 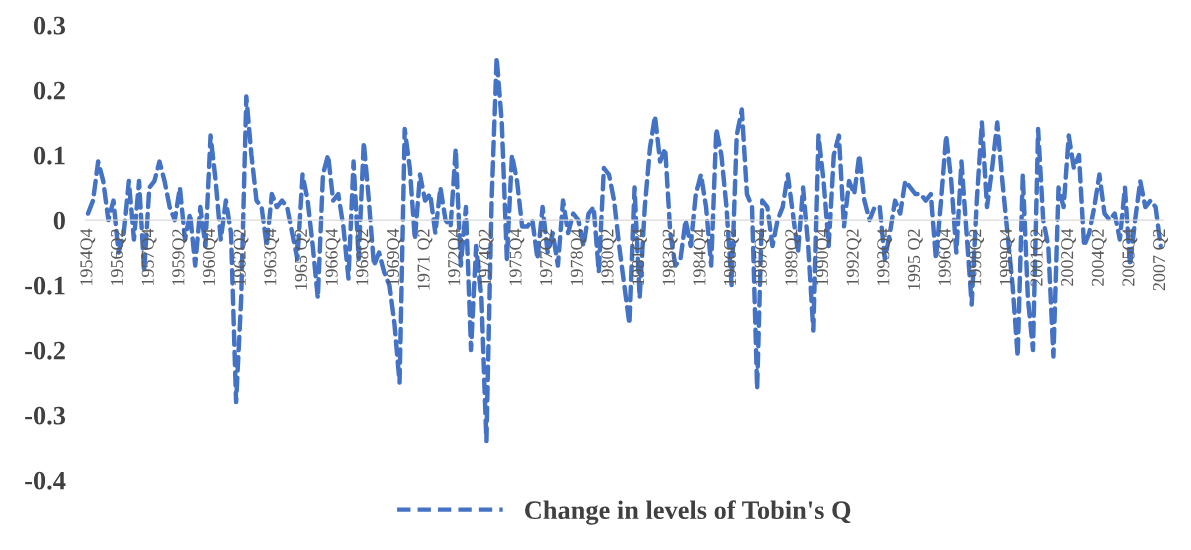 I want to click on x-tick-label: 1963Q4, so click(x=272, y=256).